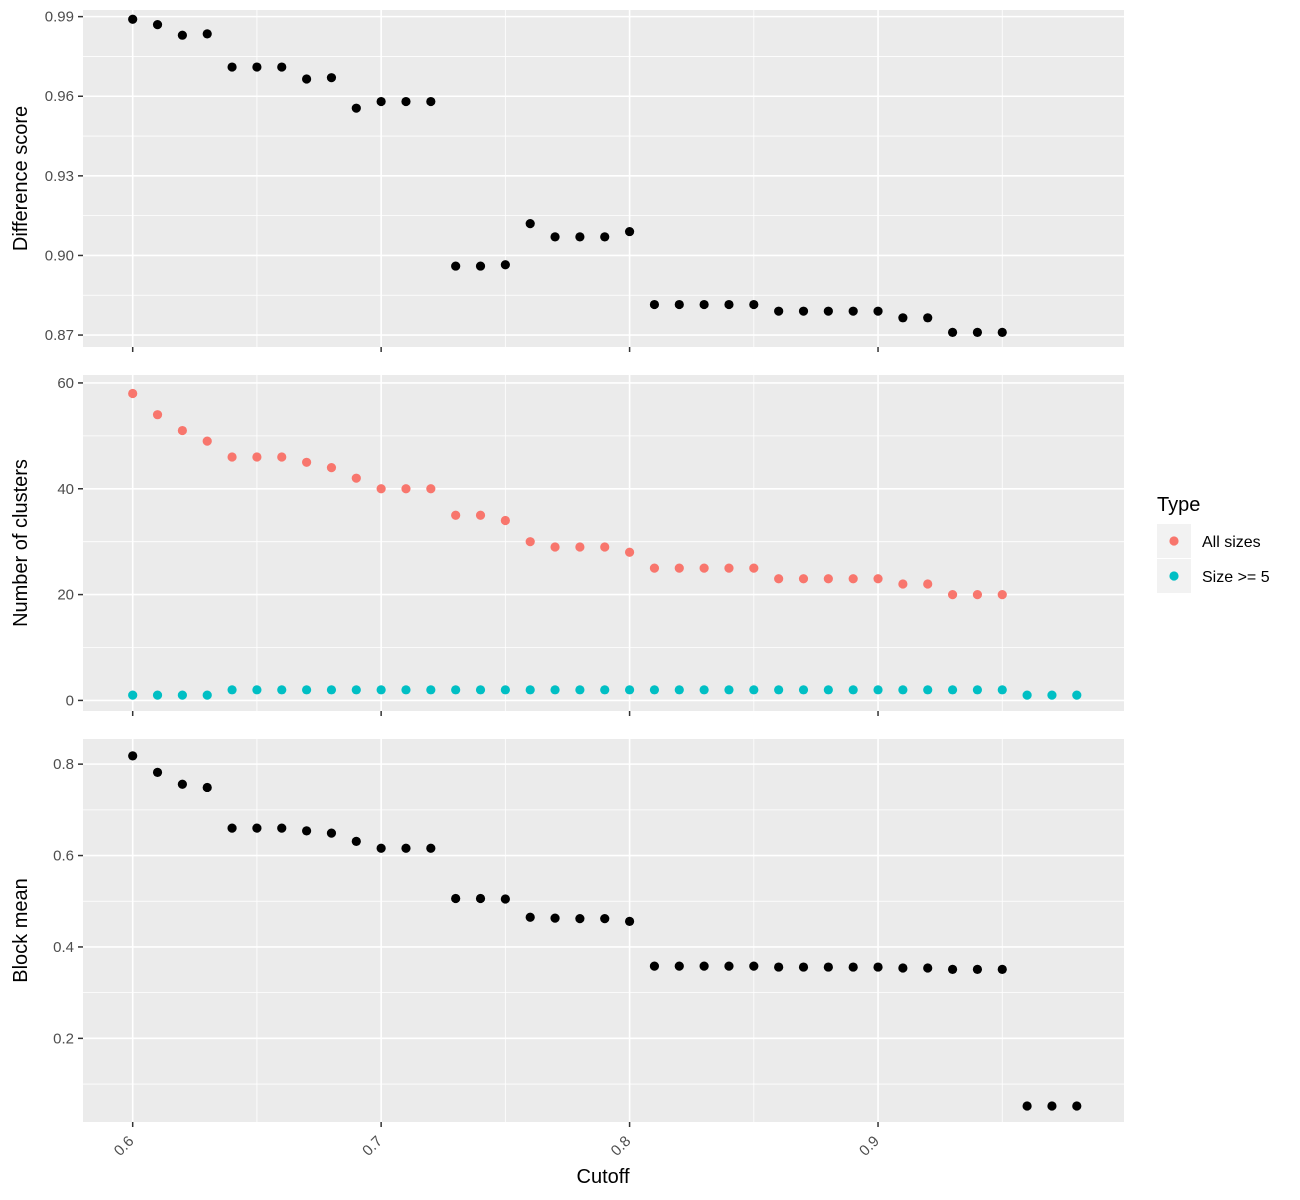  What do you see at coordinates (65, 383) in the screenshot?
I see `y-tick-label: 60` at bounding box center [65, 383].